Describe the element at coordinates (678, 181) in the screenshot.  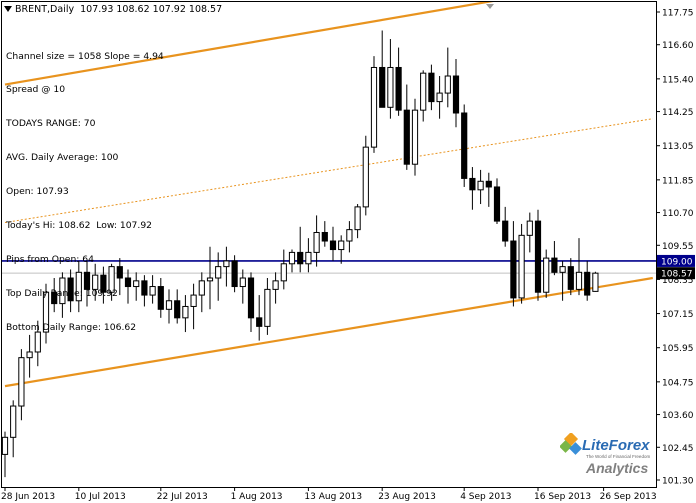
I see `y-tick-label: 111.85` at that location.